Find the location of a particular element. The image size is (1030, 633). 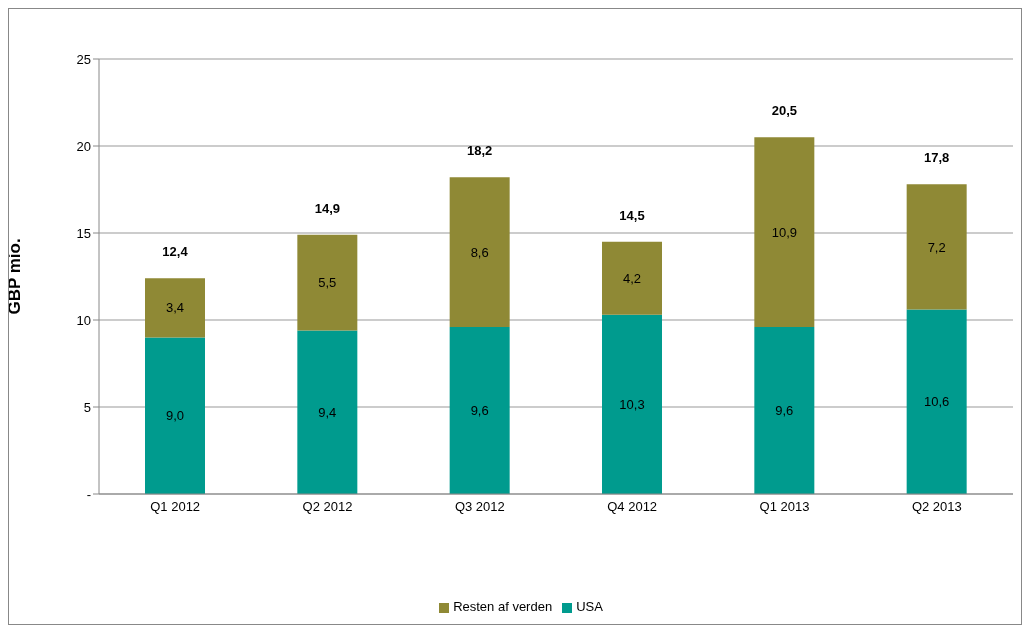

legend-label: USA is located at coordinates (589, 606).